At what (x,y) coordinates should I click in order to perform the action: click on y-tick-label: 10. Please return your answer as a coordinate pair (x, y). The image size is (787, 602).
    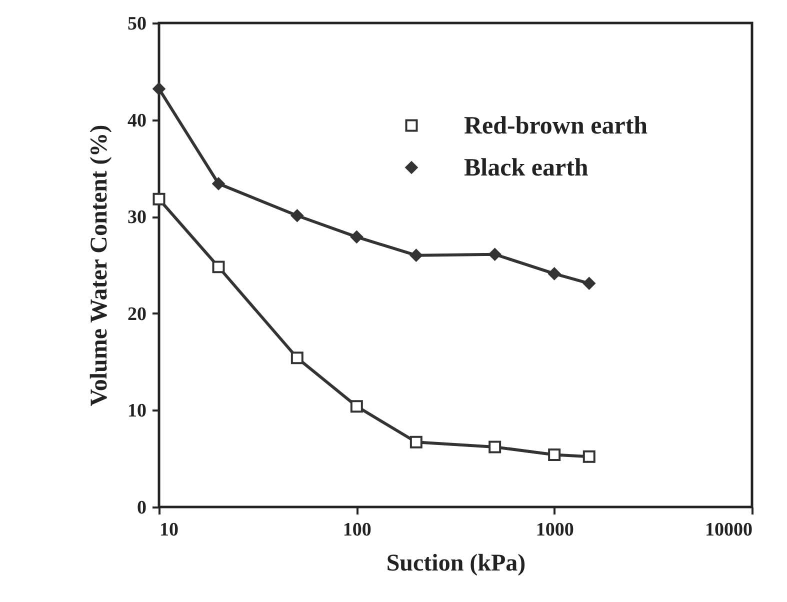
    Looking at the image, I should click on (137, 411).